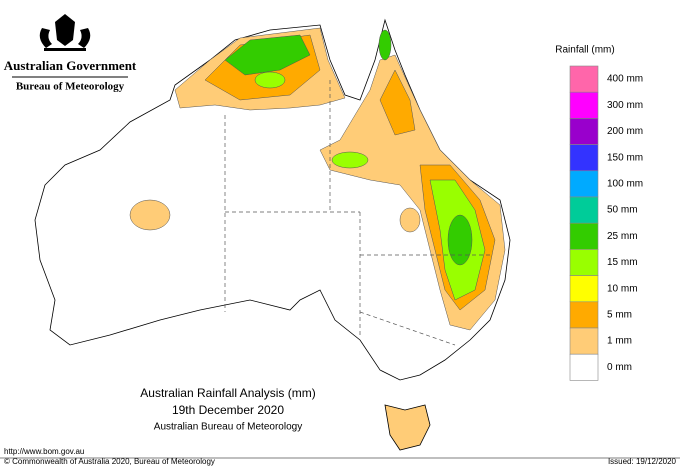 Image resolution: width=680 pixels, height=467 pixels. What do you see at coordinates (622, 262) in the screenshot?
I see `legend-label: 15 mm` at bounding box center [622, 262].